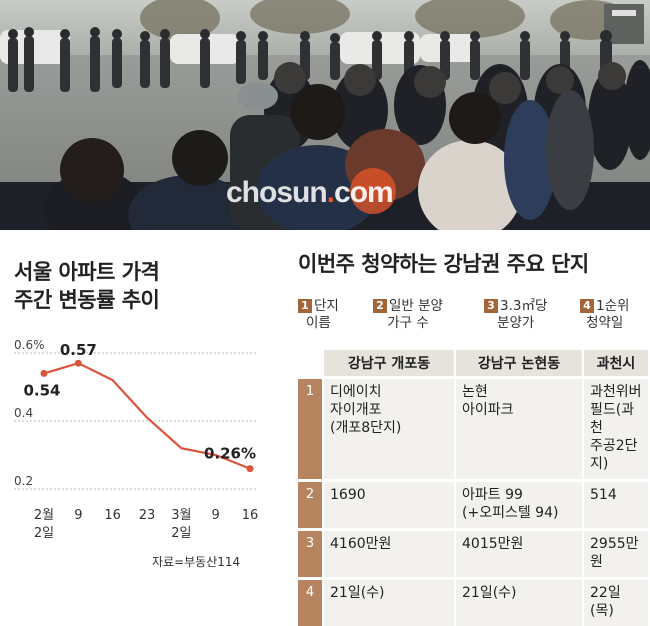  I want to click on watermark: chosun.com, so click(309, 193).